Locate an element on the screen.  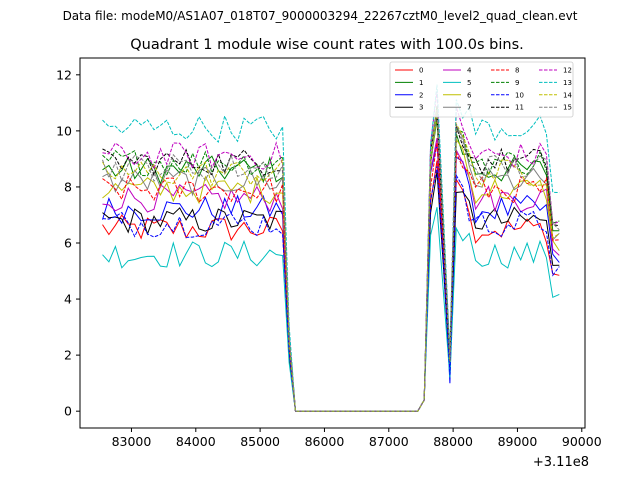
x-tick-label-85000: 85000 is located at coordinates (260, 441).